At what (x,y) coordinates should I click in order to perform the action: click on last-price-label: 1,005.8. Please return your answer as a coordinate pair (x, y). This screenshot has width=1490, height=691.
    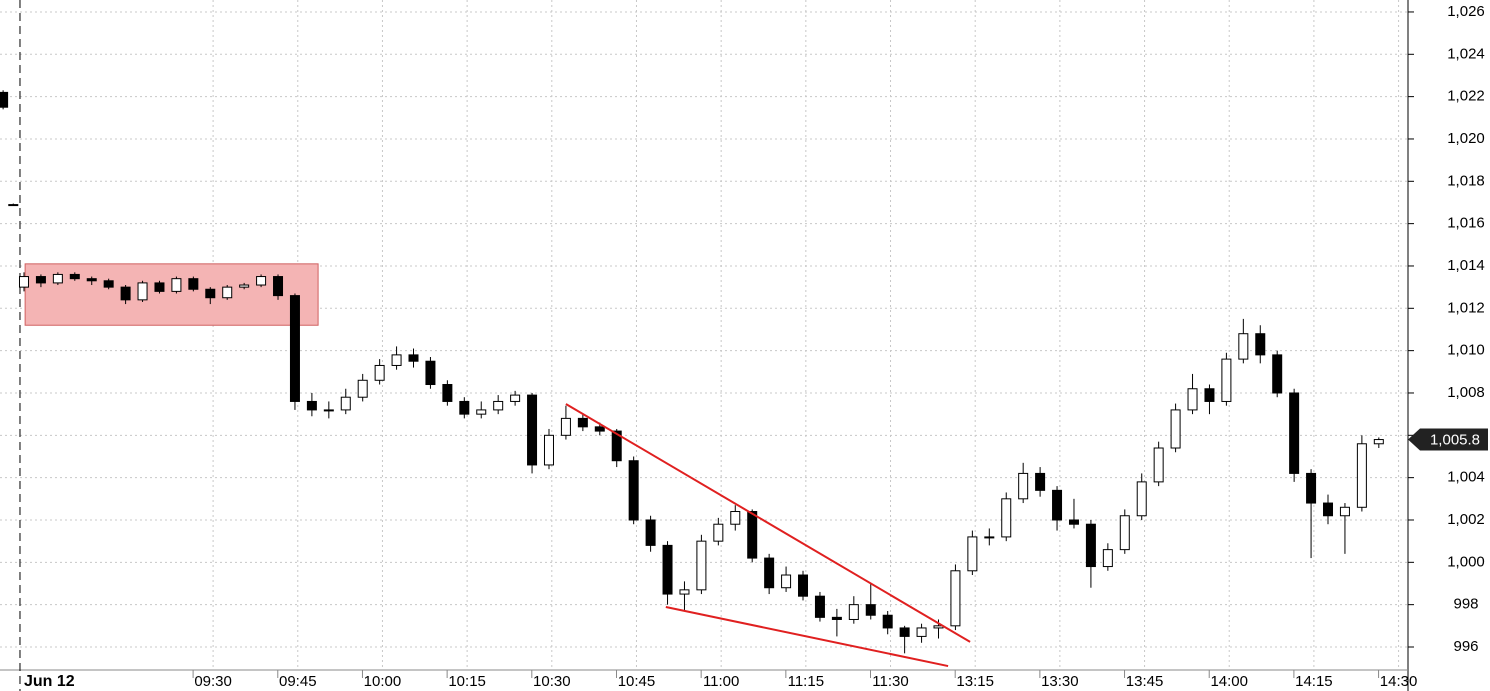
    Looking at the image, I should click on (1455, 440).